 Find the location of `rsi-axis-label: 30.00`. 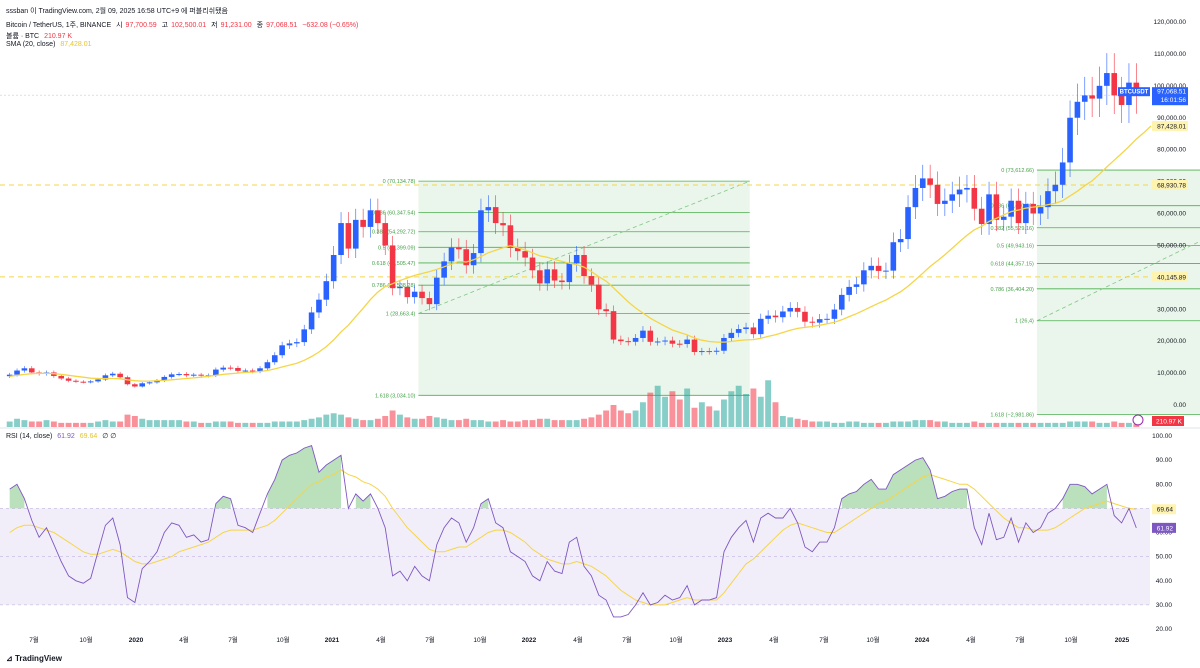

rsi-axis-label: 30.00 is located at coordinates (1164, 605).